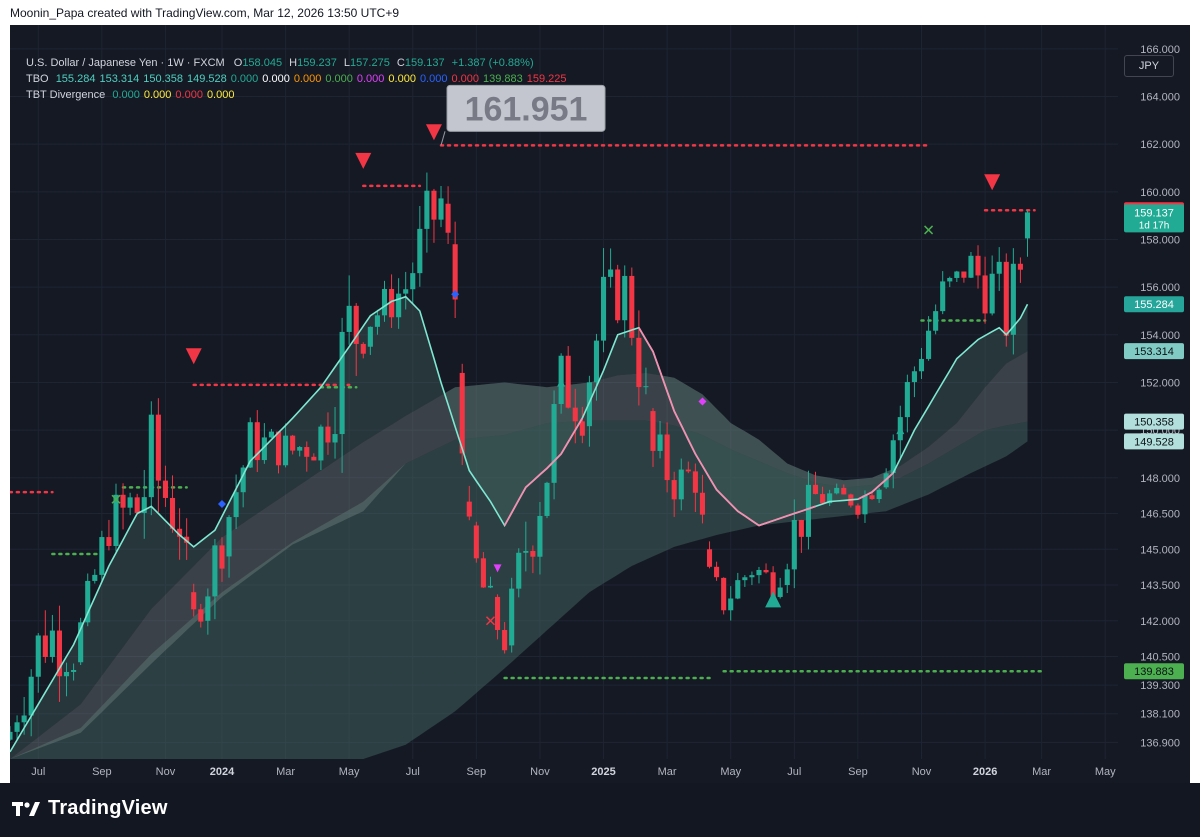 This screenshot has height=837, width=1200. Describe the element at coordinates (119, 79) in the screenshot. I see `tbo-value-1: 153.314` at that location.